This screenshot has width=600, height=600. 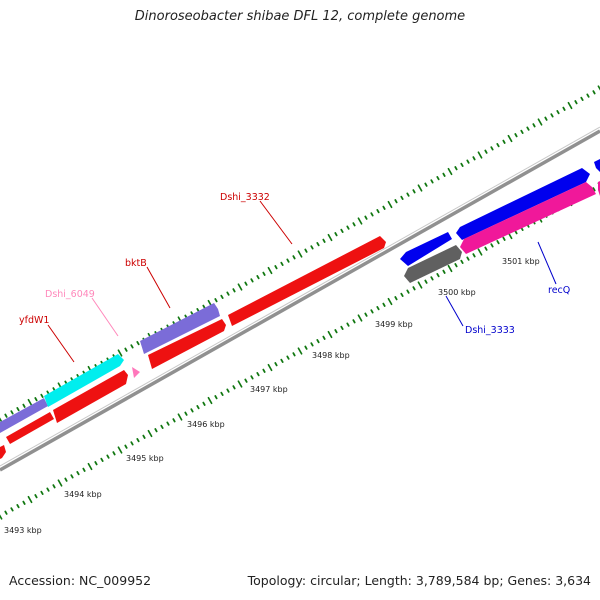 What do you see at coordinates (70, 294) in the screenshot?
I see `label-dshi-6049: Dshi_6049` at bounding box center [70, 294].